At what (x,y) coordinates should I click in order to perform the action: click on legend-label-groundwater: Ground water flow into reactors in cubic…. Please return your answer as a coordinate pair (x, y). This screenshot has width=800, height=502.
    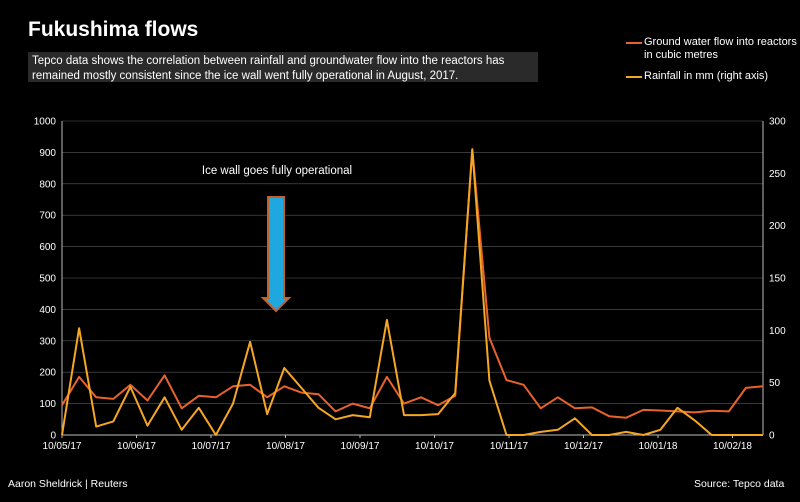
    Looking at the image, I should click on (720, 48).